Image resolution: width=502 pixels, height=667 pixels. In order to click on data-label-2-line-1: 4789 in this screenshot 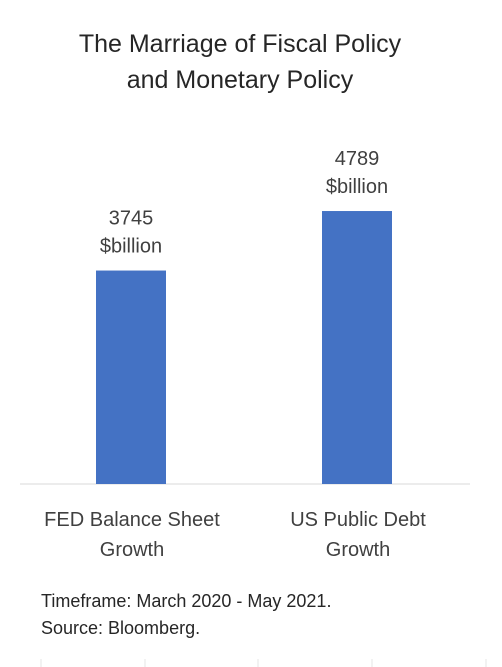, I will do `click(357, 159)`.